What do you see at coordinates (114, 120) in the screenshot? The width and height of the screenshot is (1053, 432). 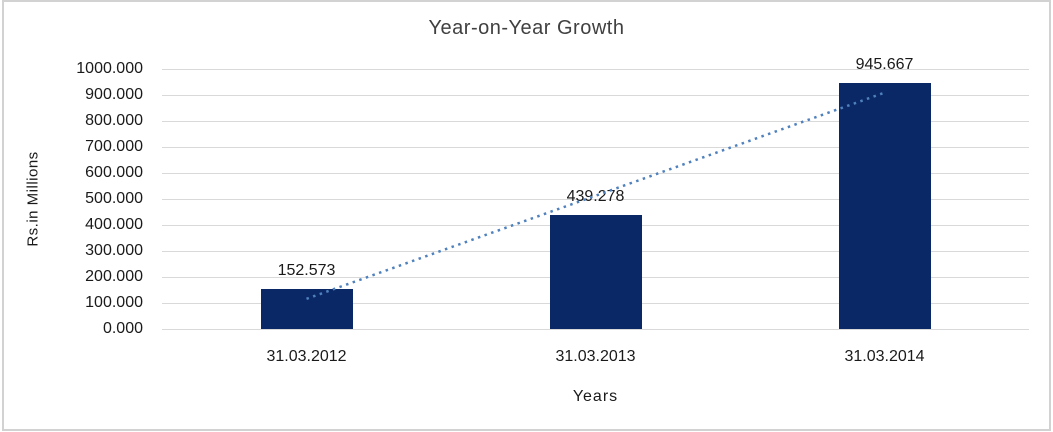 I see `y-tick-label: 800.000` at bounding box center [114, 120].